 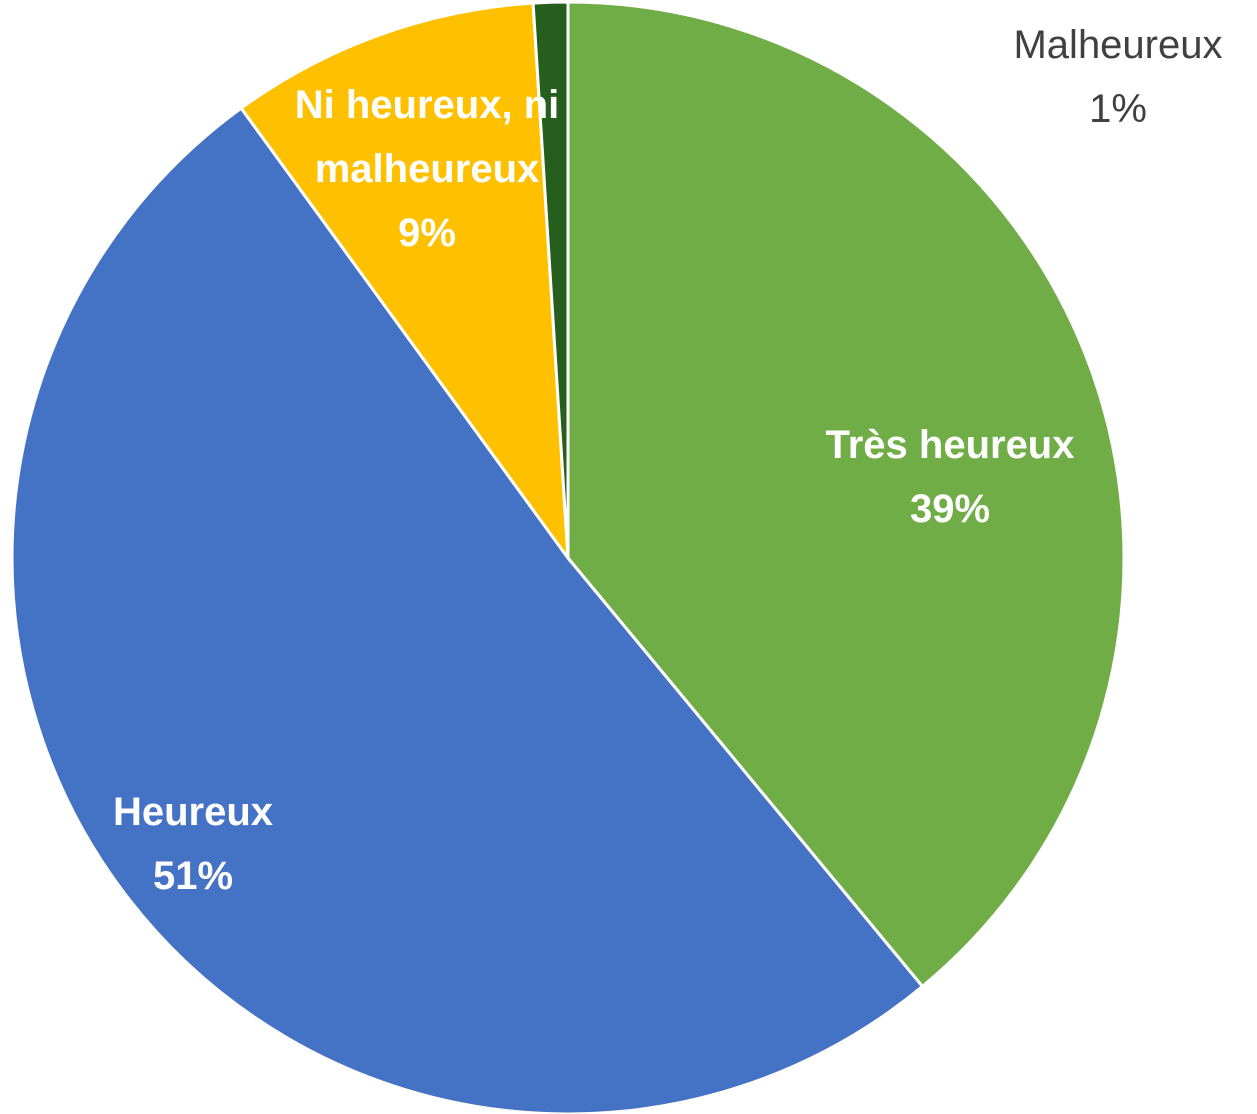 I want to click on value-label: 39%, so click(x=950, y=509).